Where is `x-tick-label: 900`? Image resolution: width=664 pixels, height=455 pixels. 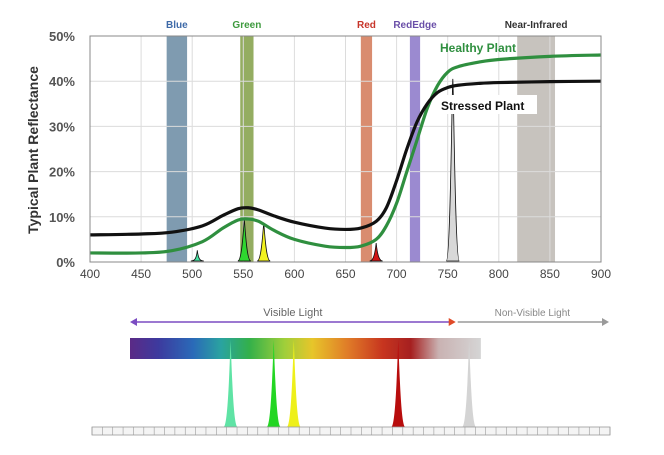
x-tick-label: 900 is located at coordinates (601, 274).